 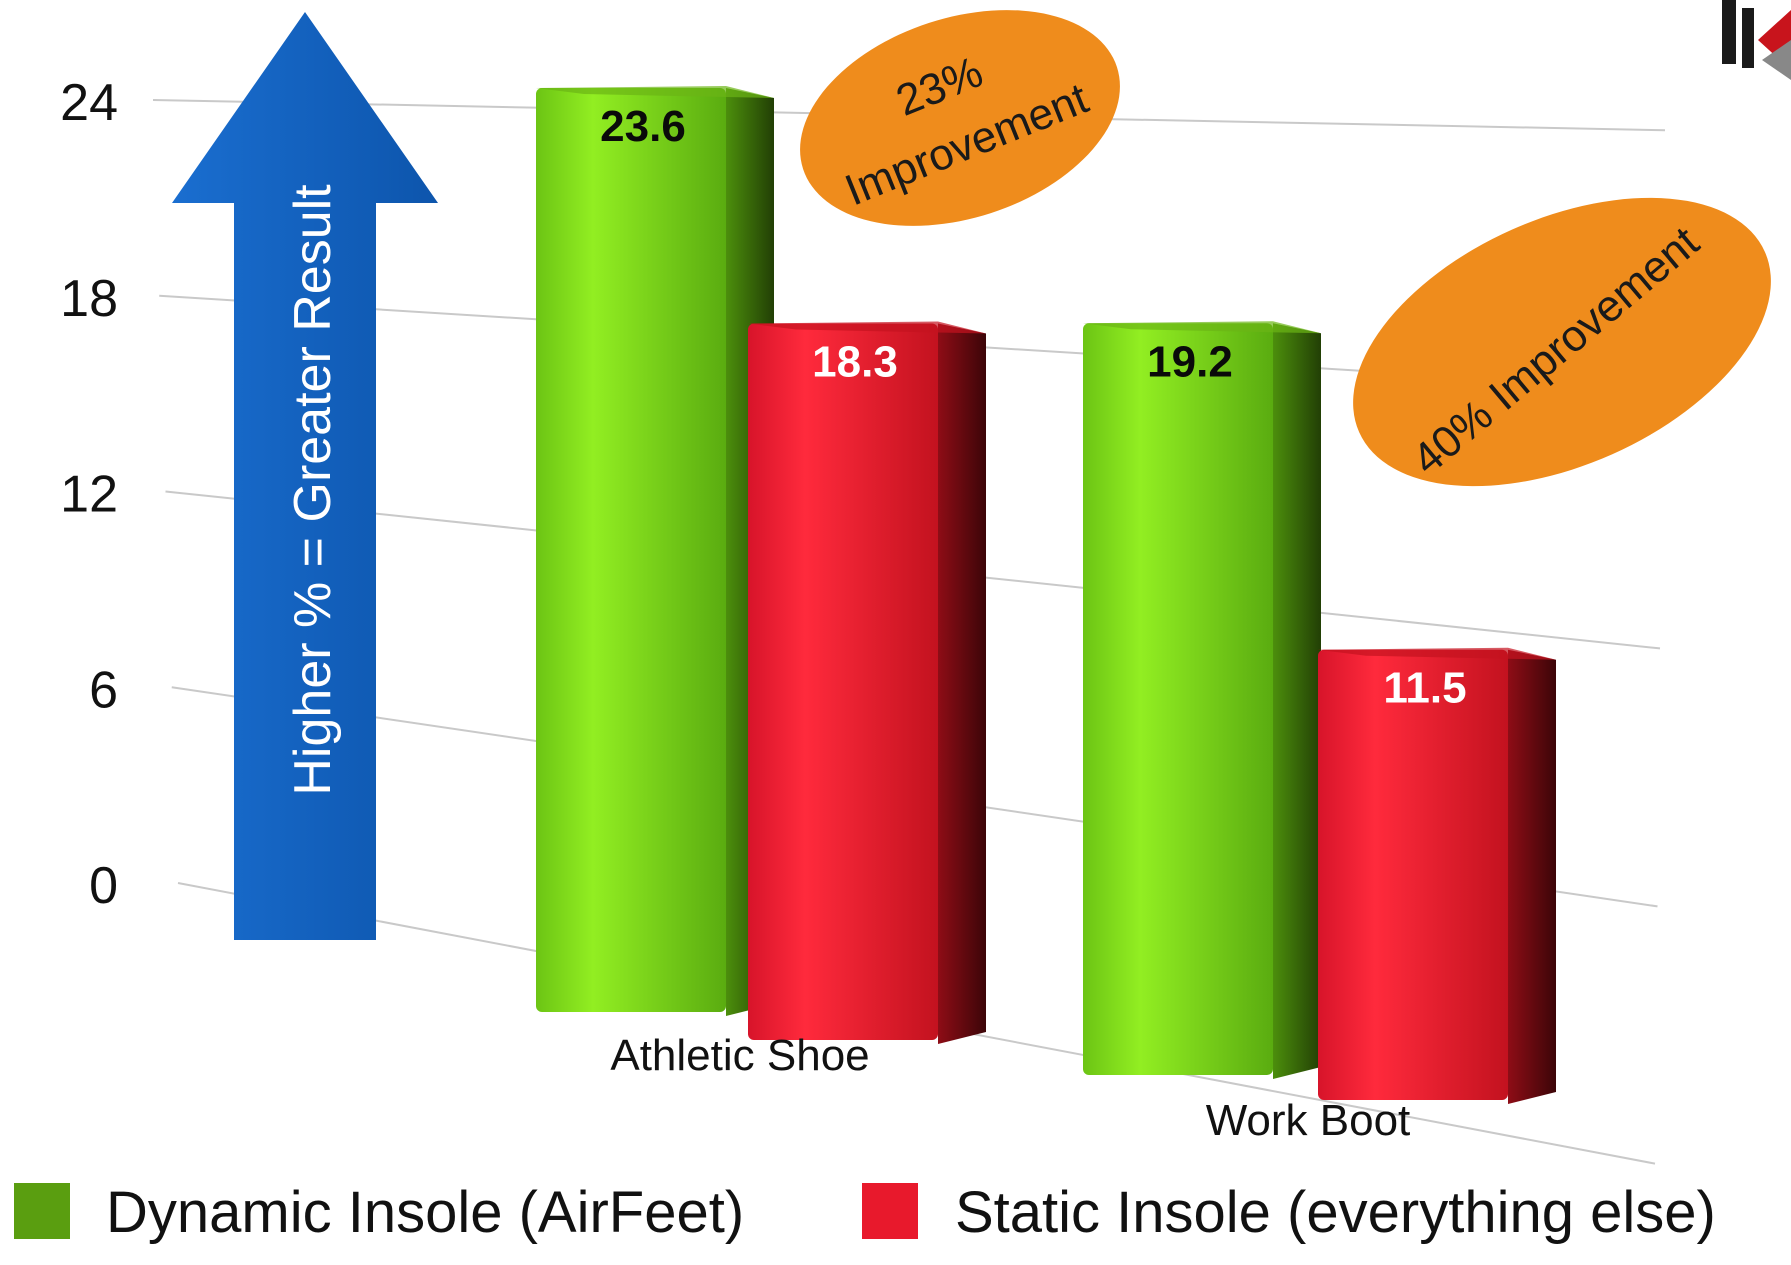 I want to click on bar-static: 18.3, so click(x=867, y=682).